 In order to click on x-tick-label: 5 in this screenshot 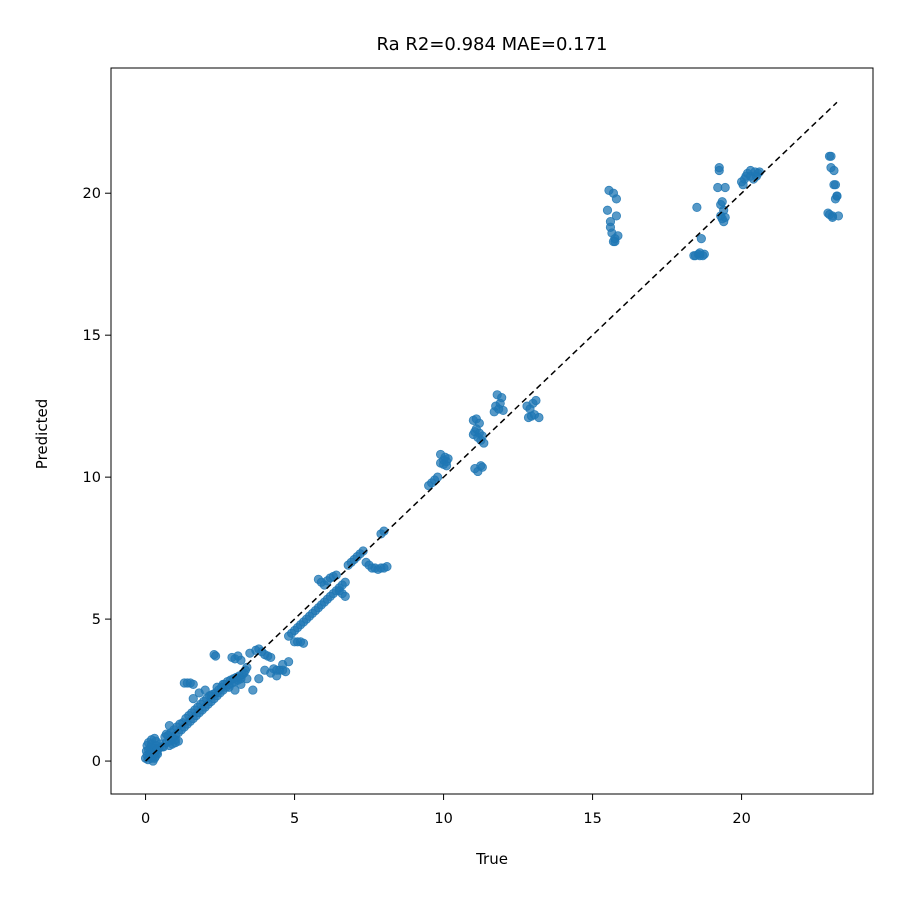, I will do `click(294, 819)`.